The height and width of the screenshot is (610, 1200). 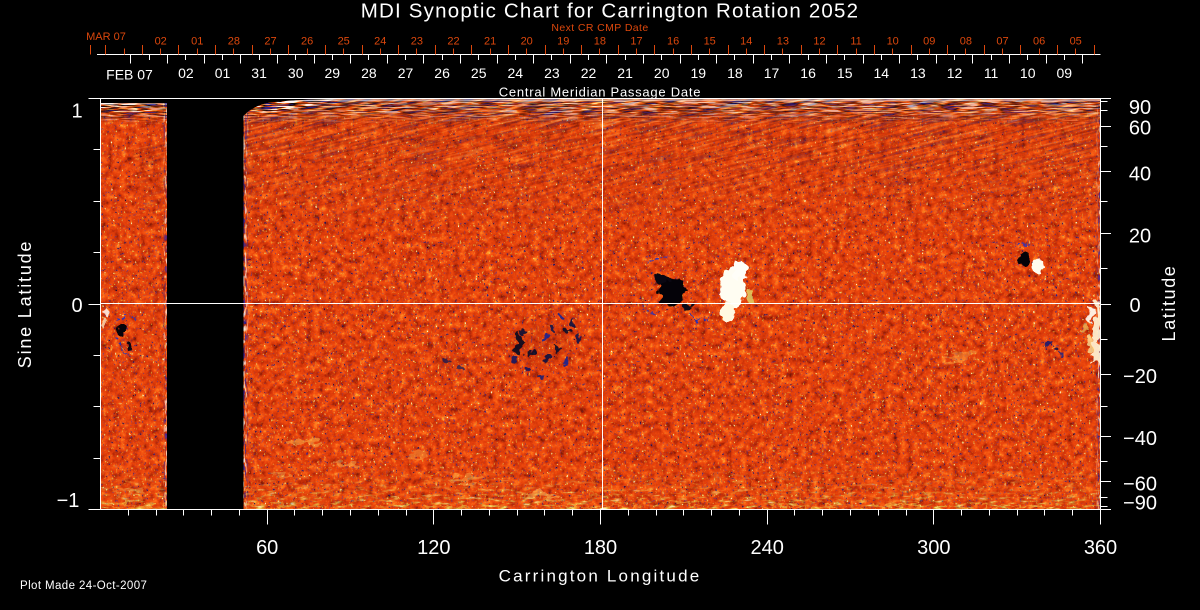 I want to click on svg-text: −90, so click(x=1140, y=504).